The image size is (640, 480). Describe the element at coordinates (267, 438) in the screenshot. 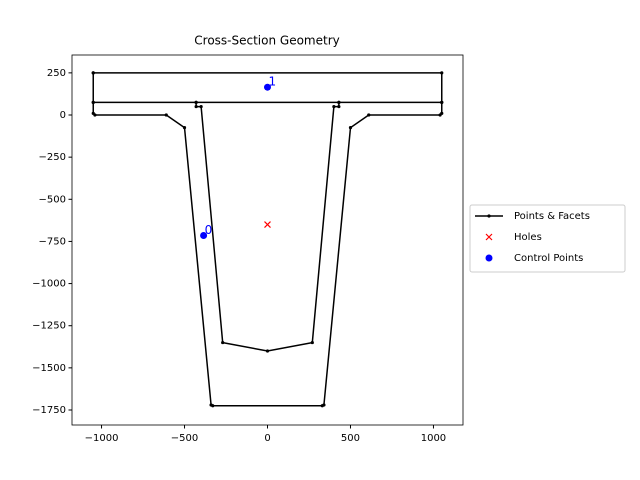

I see `x-tick-label: 0` at that location.